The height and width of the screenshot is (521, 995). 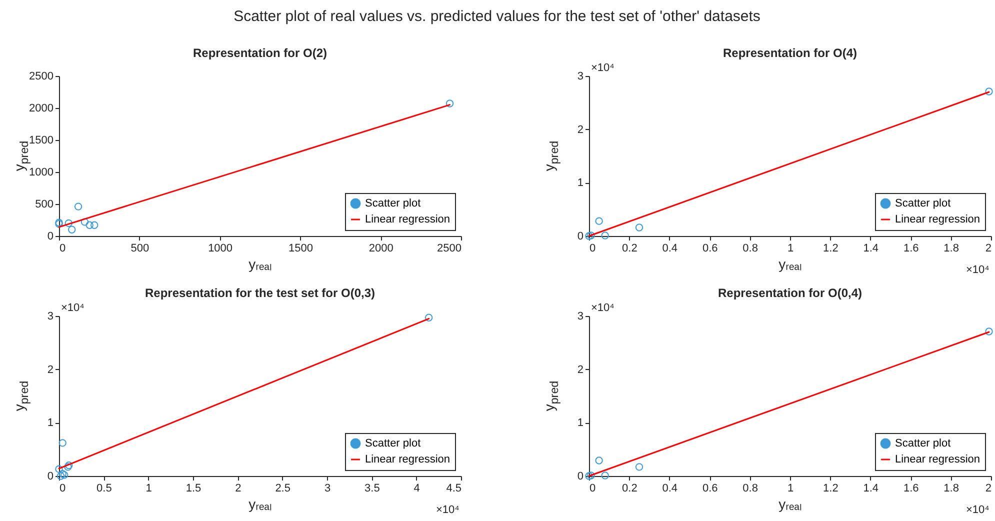 I want to click on y-tick-label: 2000, so click(x=41, y=108).